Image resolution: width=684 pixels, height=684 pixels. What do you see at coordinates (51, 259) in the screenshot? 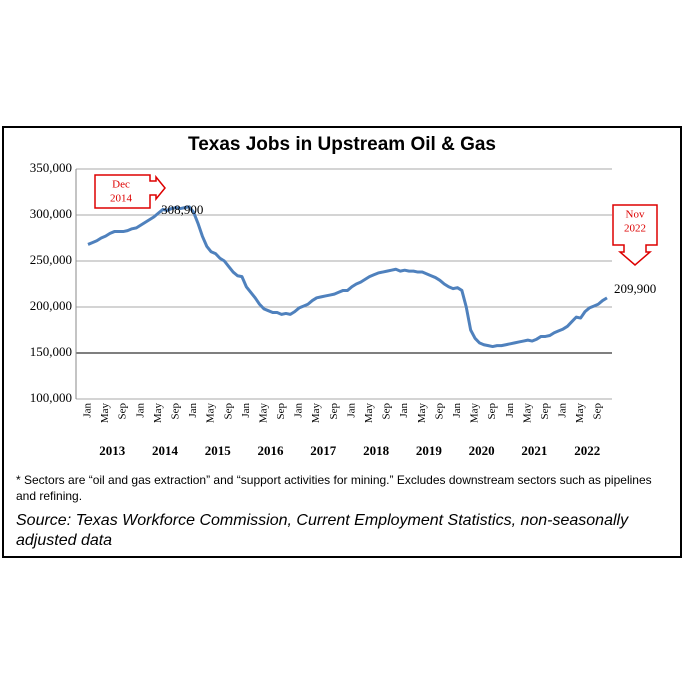
I see `y-tick-label: 250,000` at bounding box center [51, 259].